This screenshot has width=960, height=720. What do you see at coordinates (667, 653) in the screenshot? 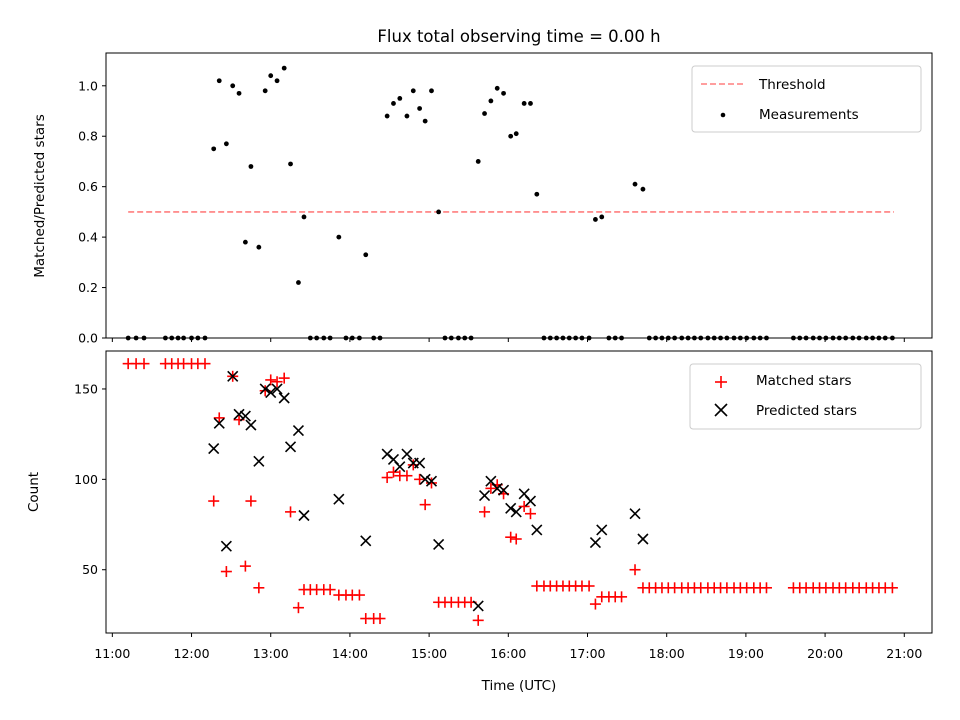
I see `x-tick-label: 18:00` at bounding box center [667, 653].